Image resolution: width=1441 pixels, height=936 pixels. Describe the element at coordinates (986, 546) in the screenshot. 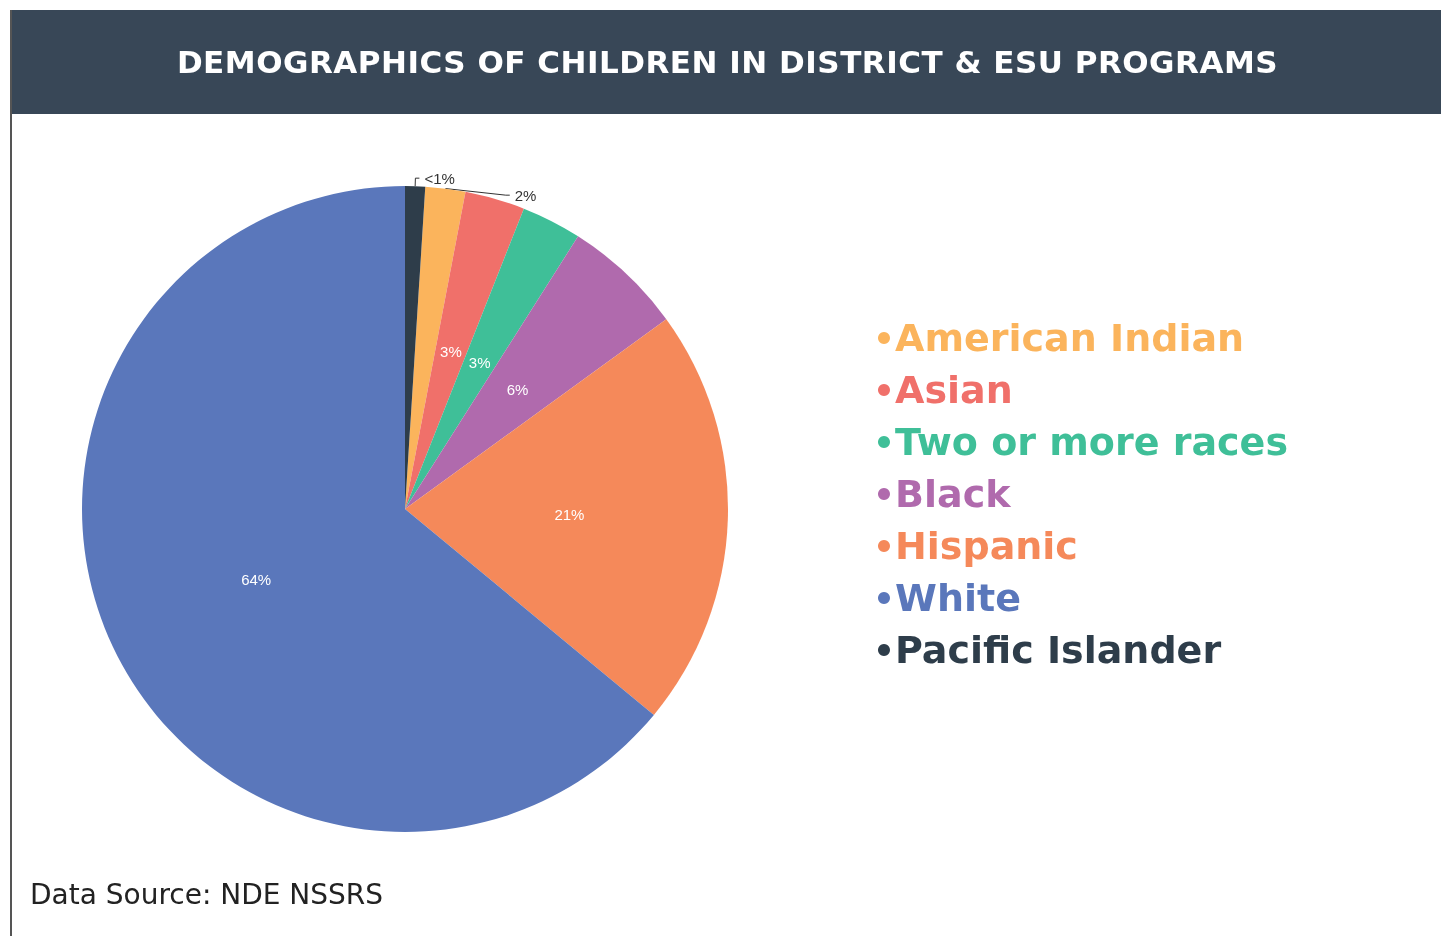

I see `legend-label: Hispanic` at that location.